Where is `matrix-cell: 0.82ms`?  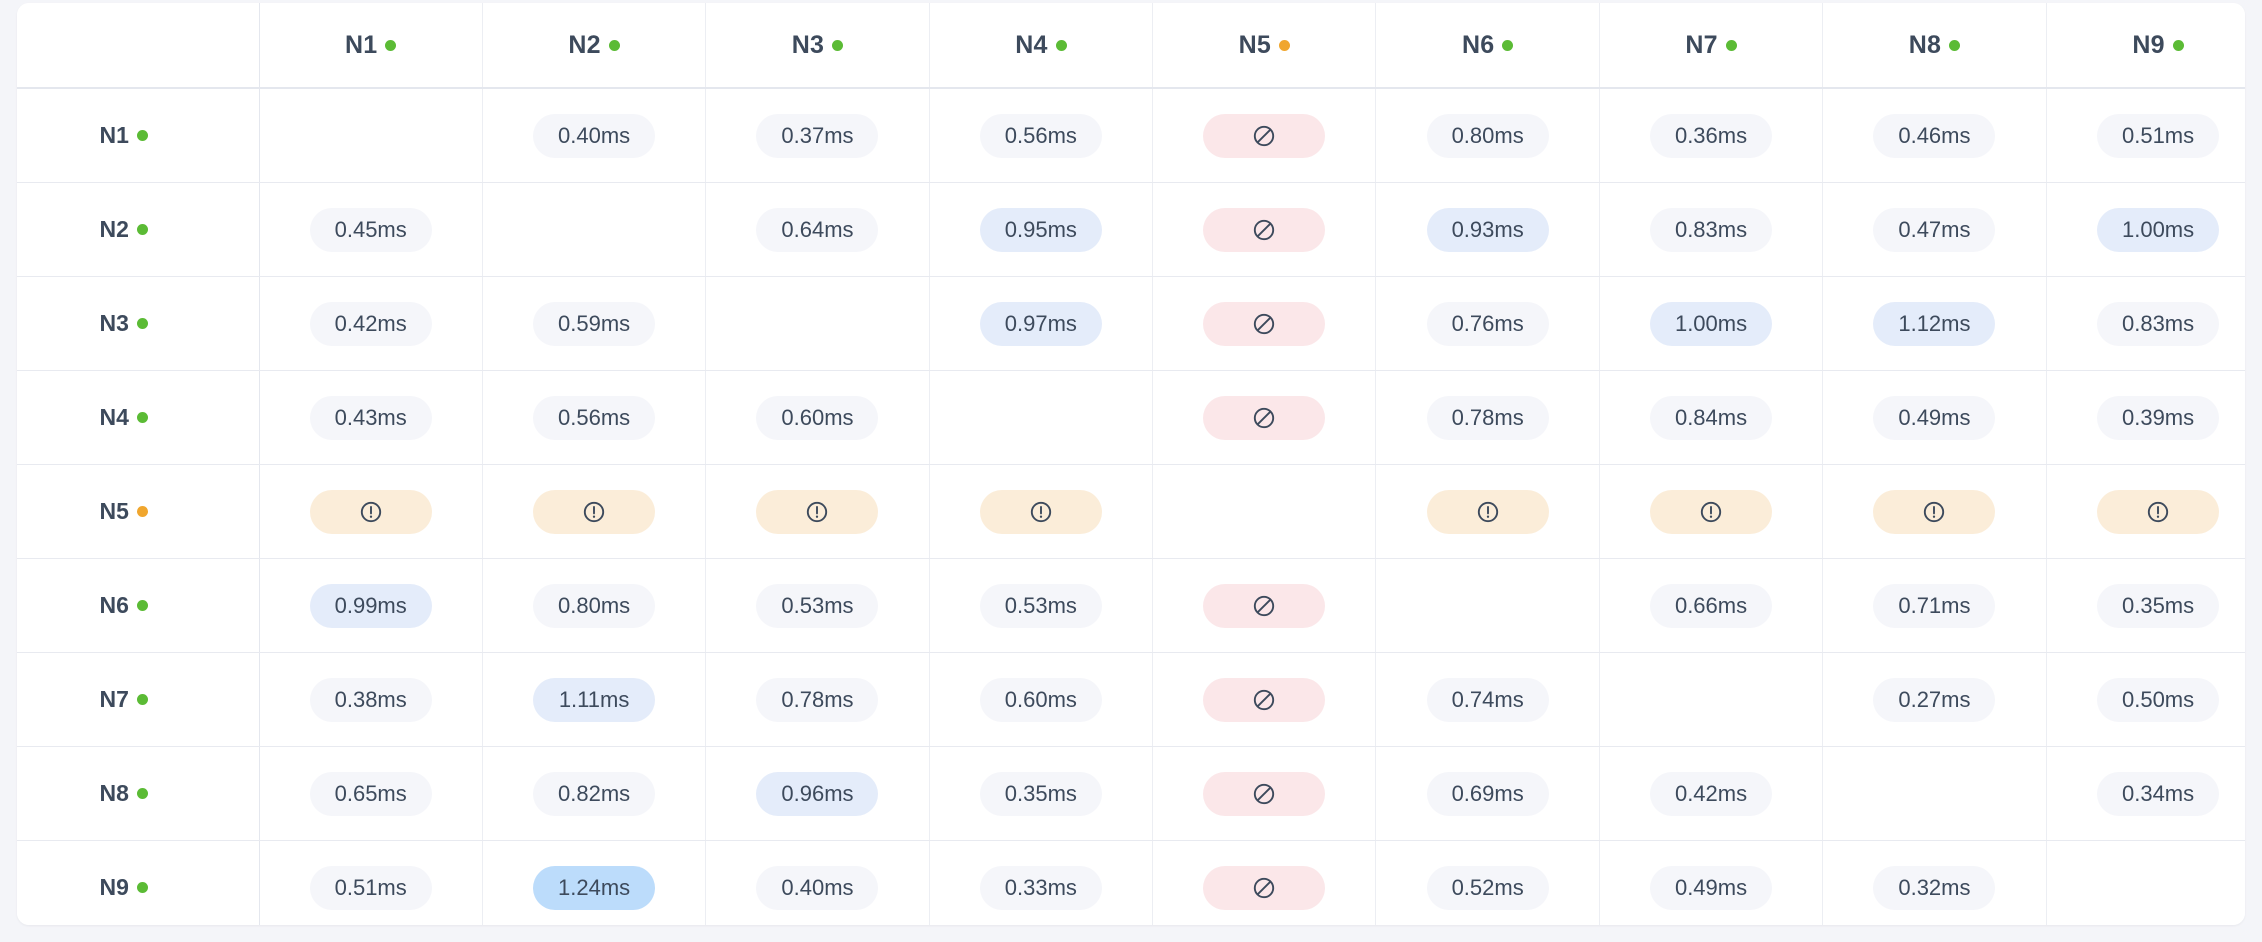 matrix-cell: 0.82ms is located at coordinates (594, 793).